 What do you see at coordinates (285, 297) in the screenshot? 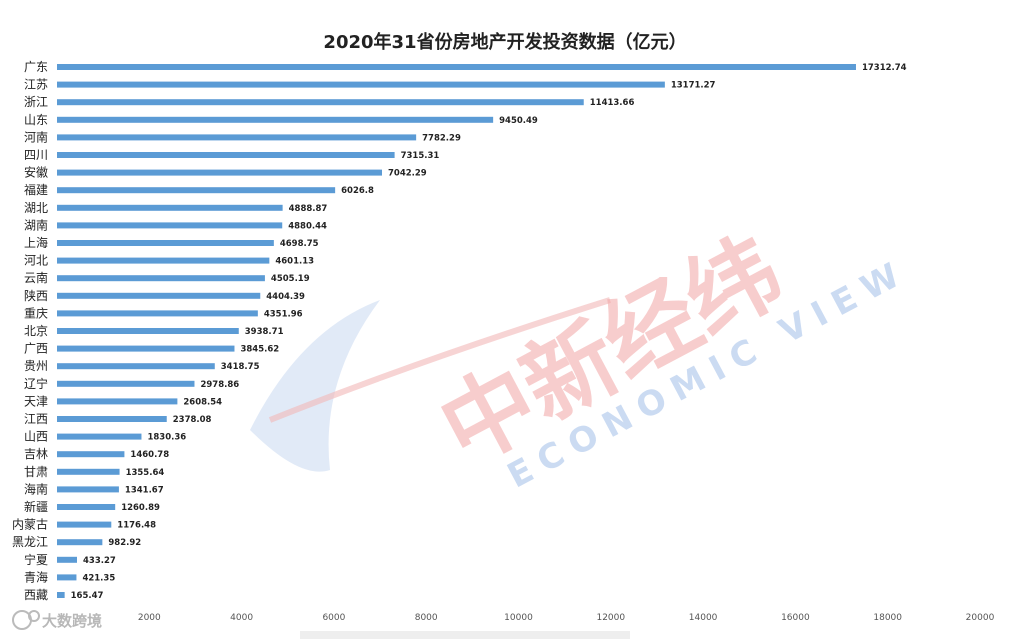
I see `data-label: 4404.39` at bounding box center [285, 297].